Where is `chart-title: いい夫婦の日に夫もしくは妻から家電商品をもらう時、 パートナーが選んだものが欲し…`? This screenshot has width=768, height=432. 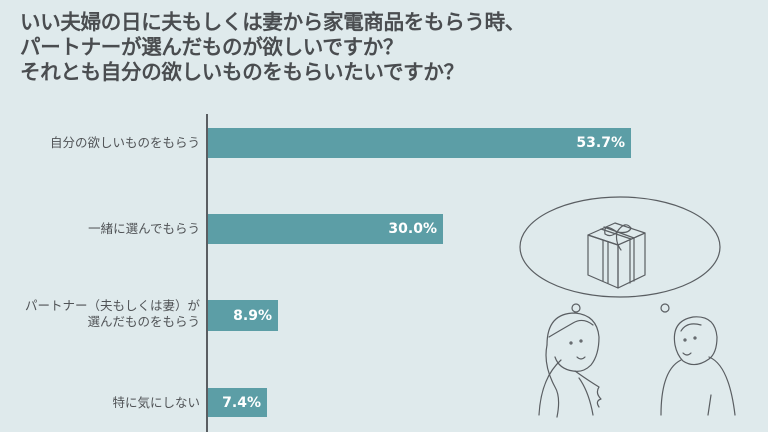 chart-title: いい夫婦の日に夫もしくは妻から家電商品をもらう時、 パートナーが選んだものが欲し… is located at coordinates (272, 47).